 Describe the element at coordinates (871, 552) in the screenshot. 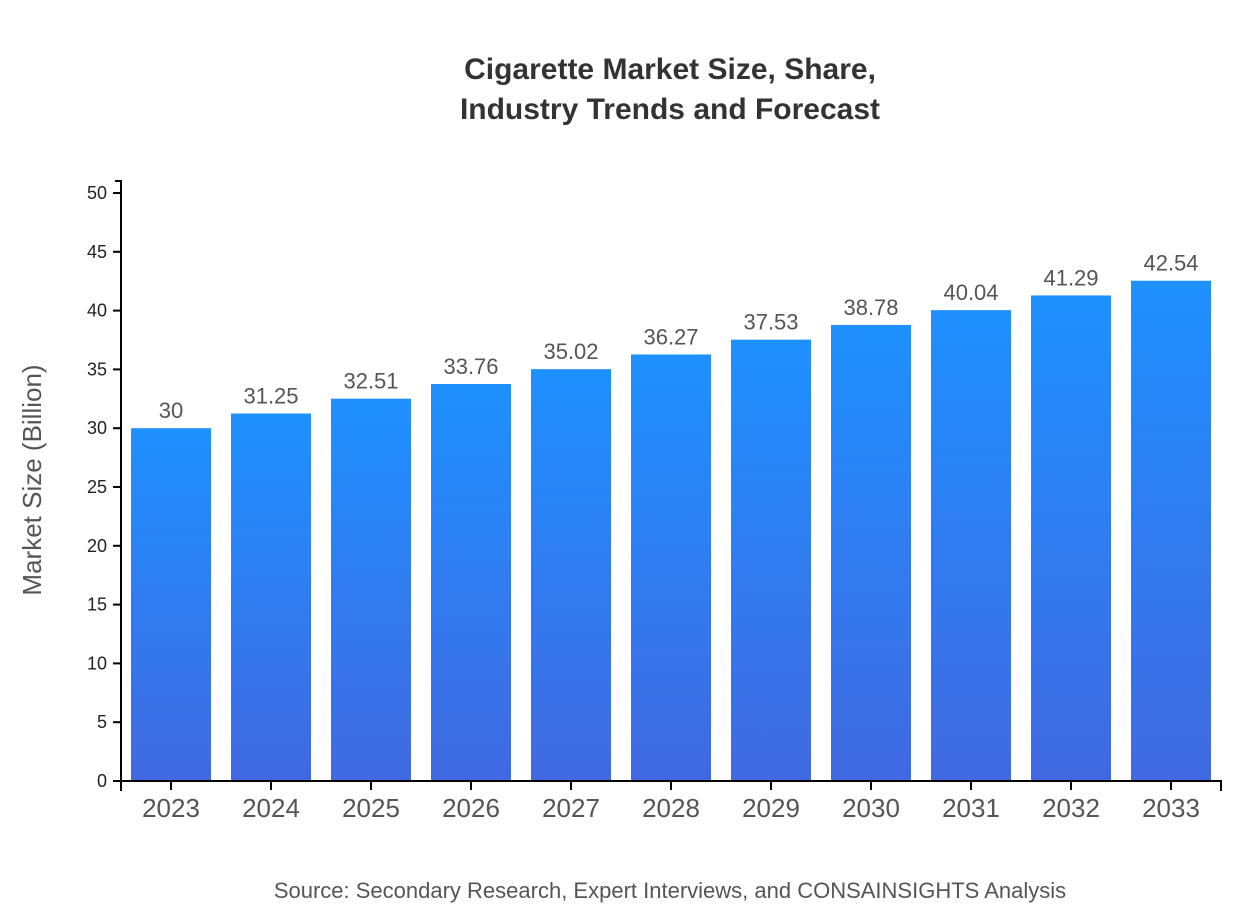

I see `bar-2030` at that location.